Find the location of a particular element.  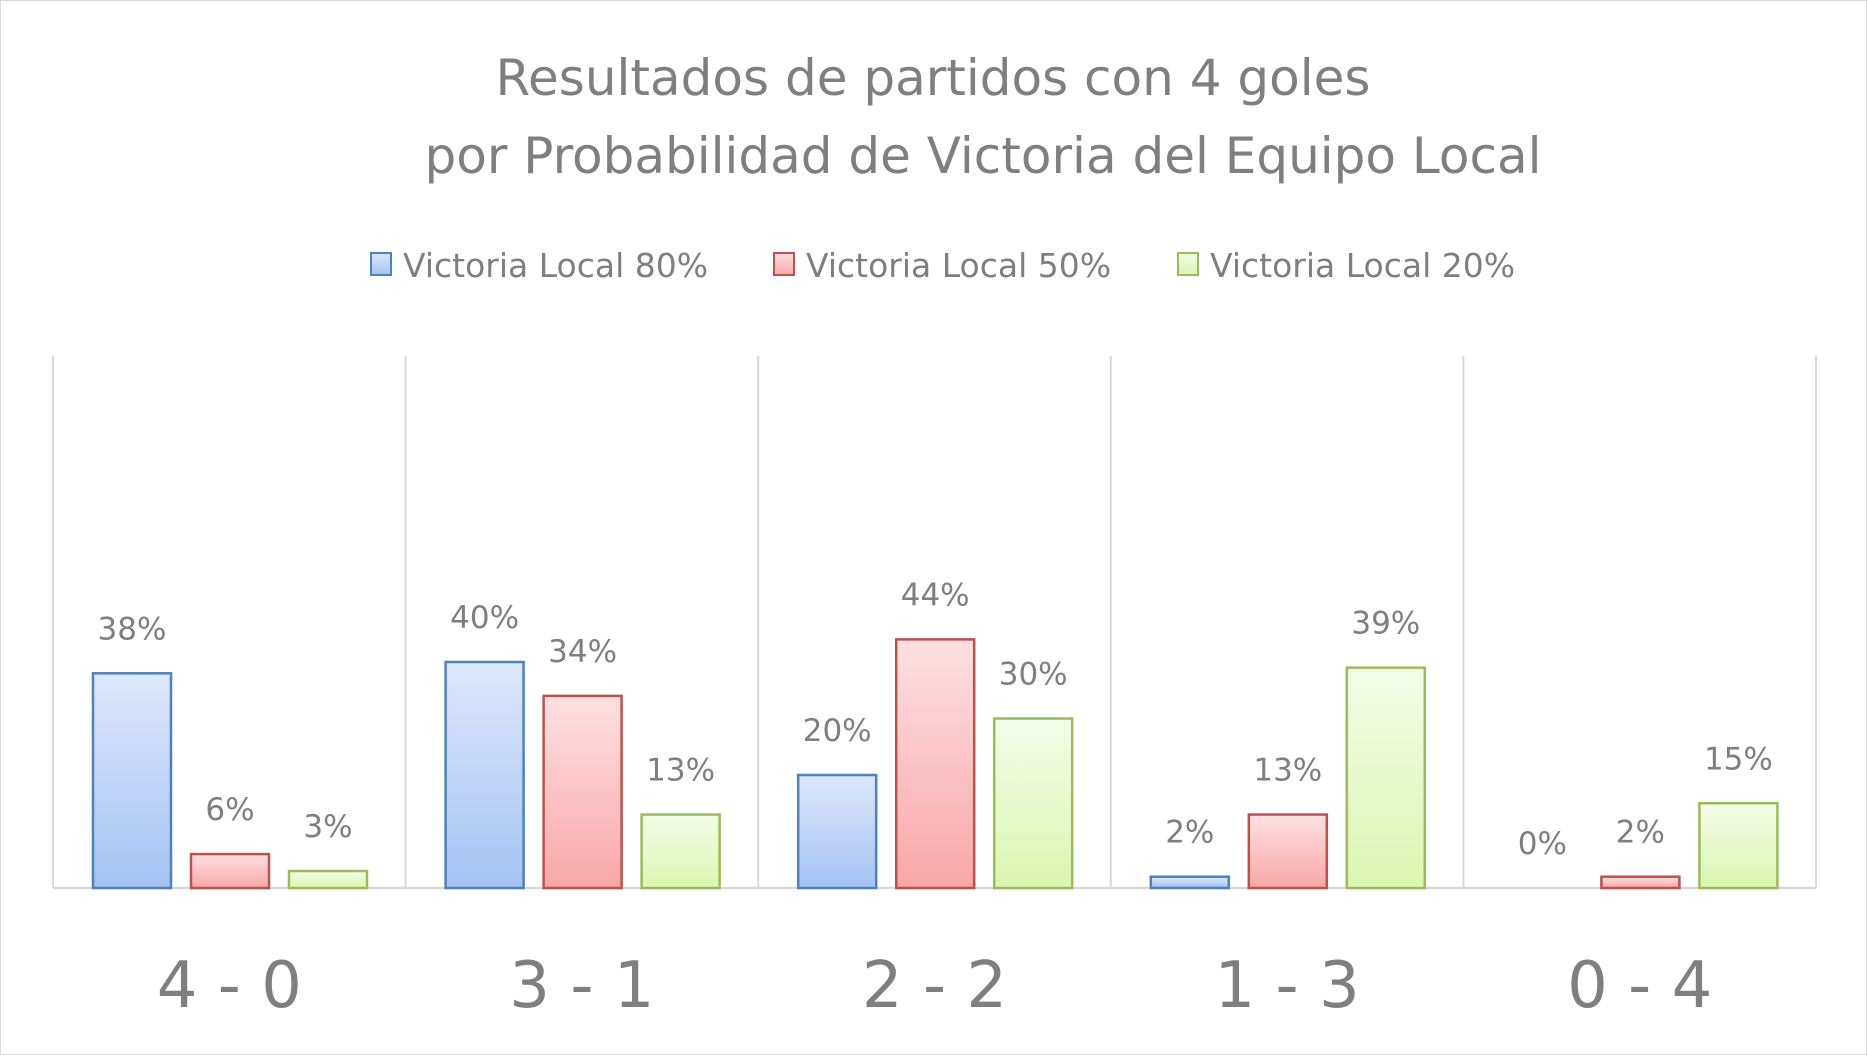

category-labels-layer: 4 - 0 3 - 1 2 - 2 1 - 3 0 - 4 is located at coordinates (935, 986).